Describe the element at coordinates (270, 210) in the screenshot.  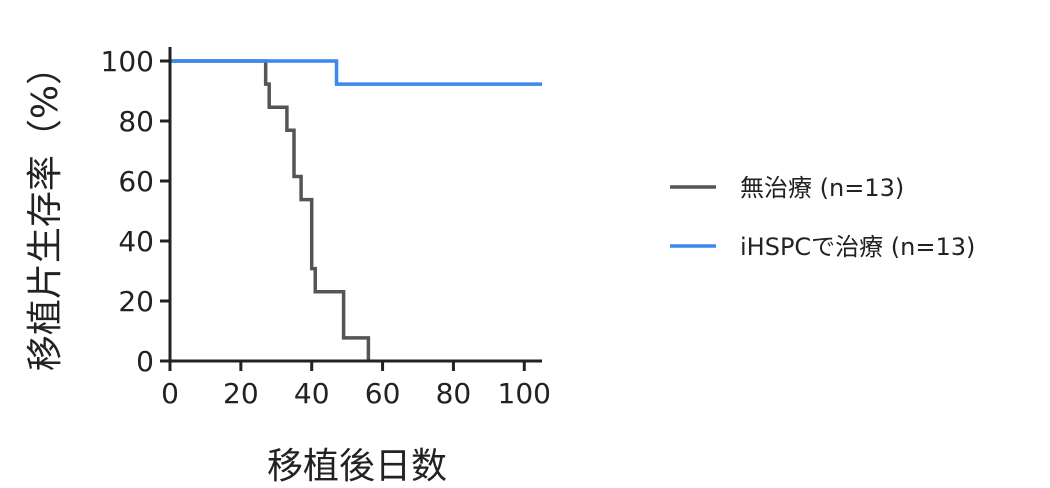
I see `series-line-untreated` at that location.